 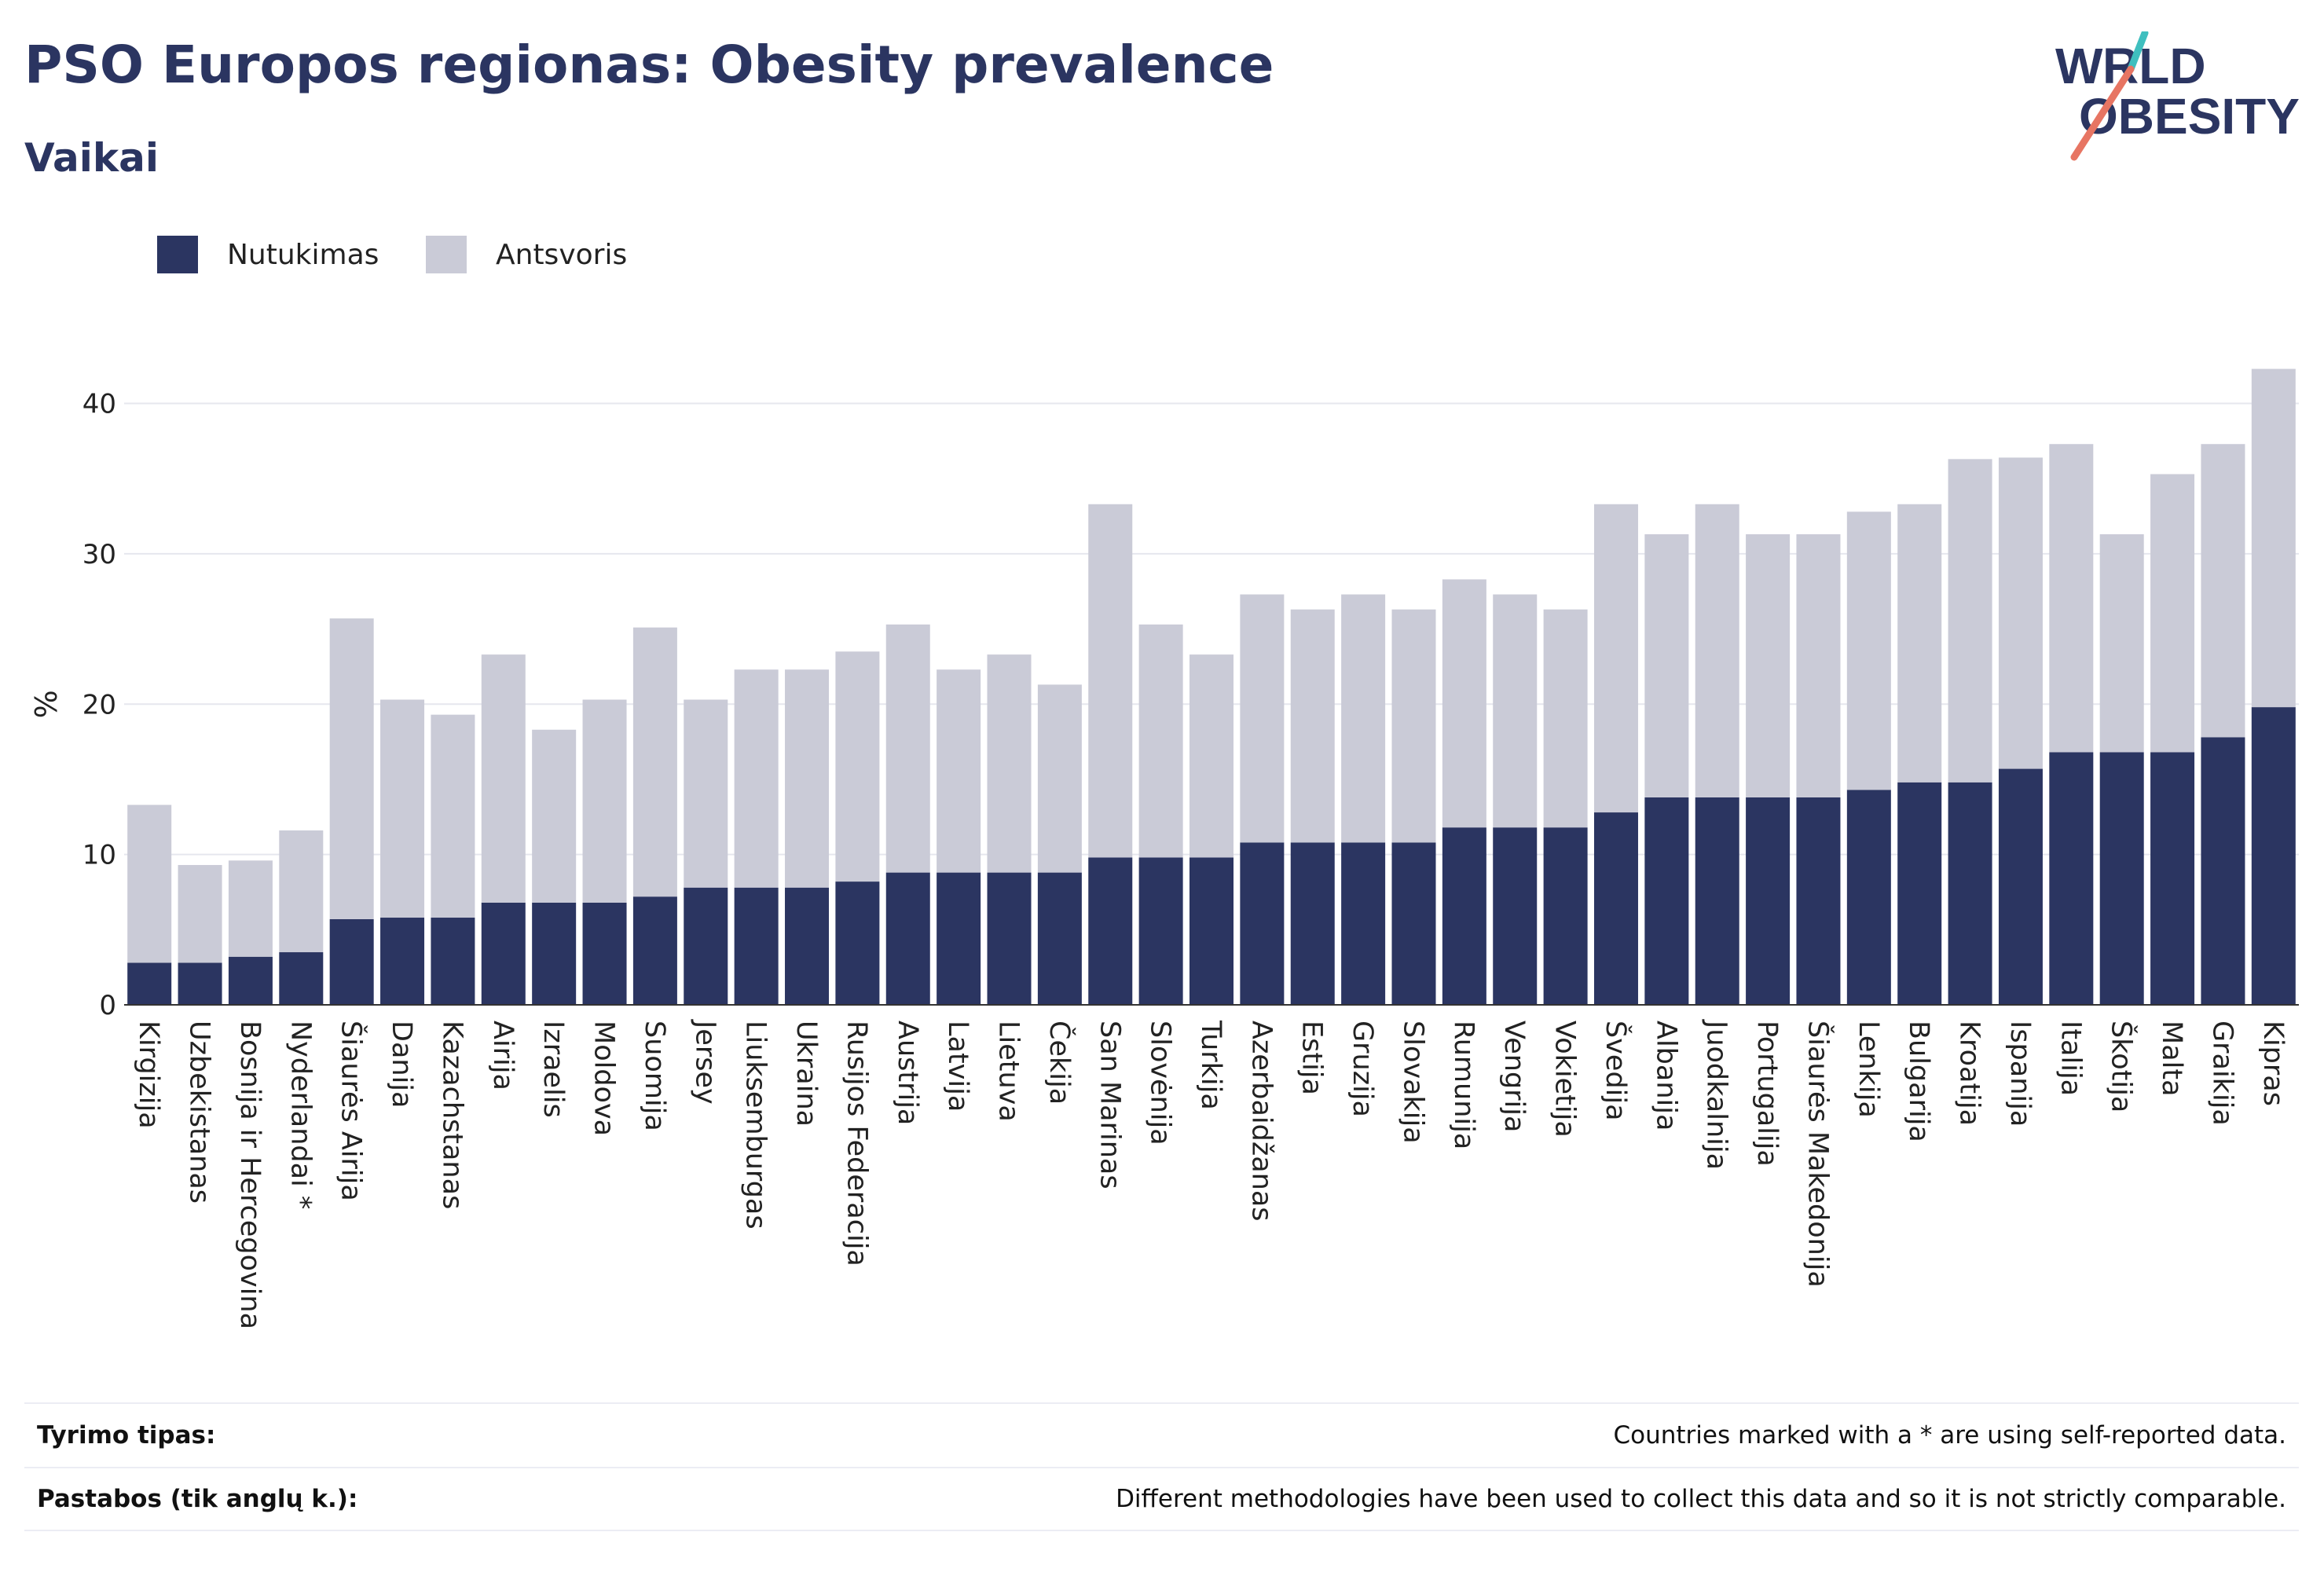 I want to click on legend-label-nutukimas: Nutukimas, so click(x=303, y=254).